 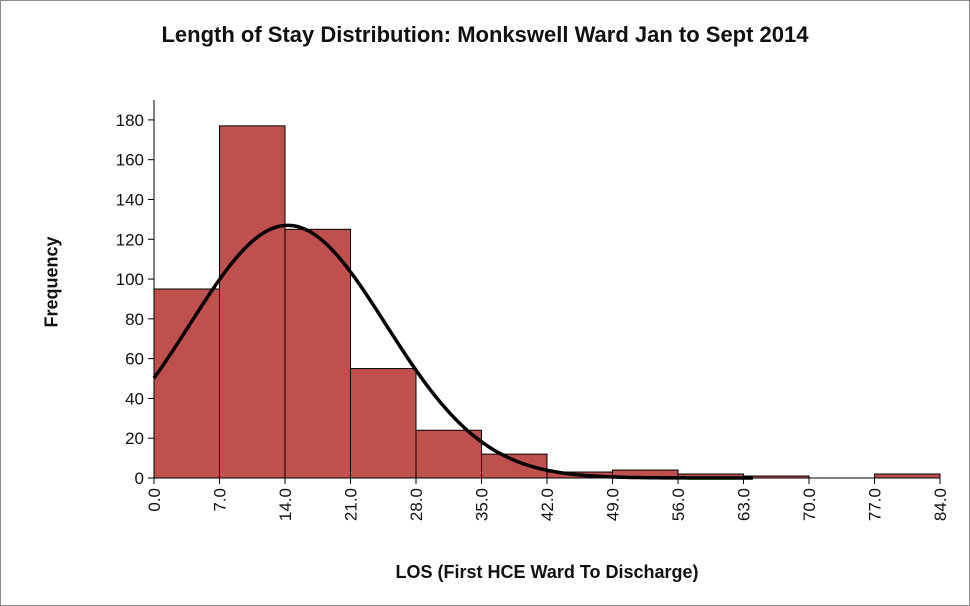 What do you see at coordinates (154, 500) in the screenshot?
I see `x-tick-label-0: 0.0` at bounding box center [154, 500].